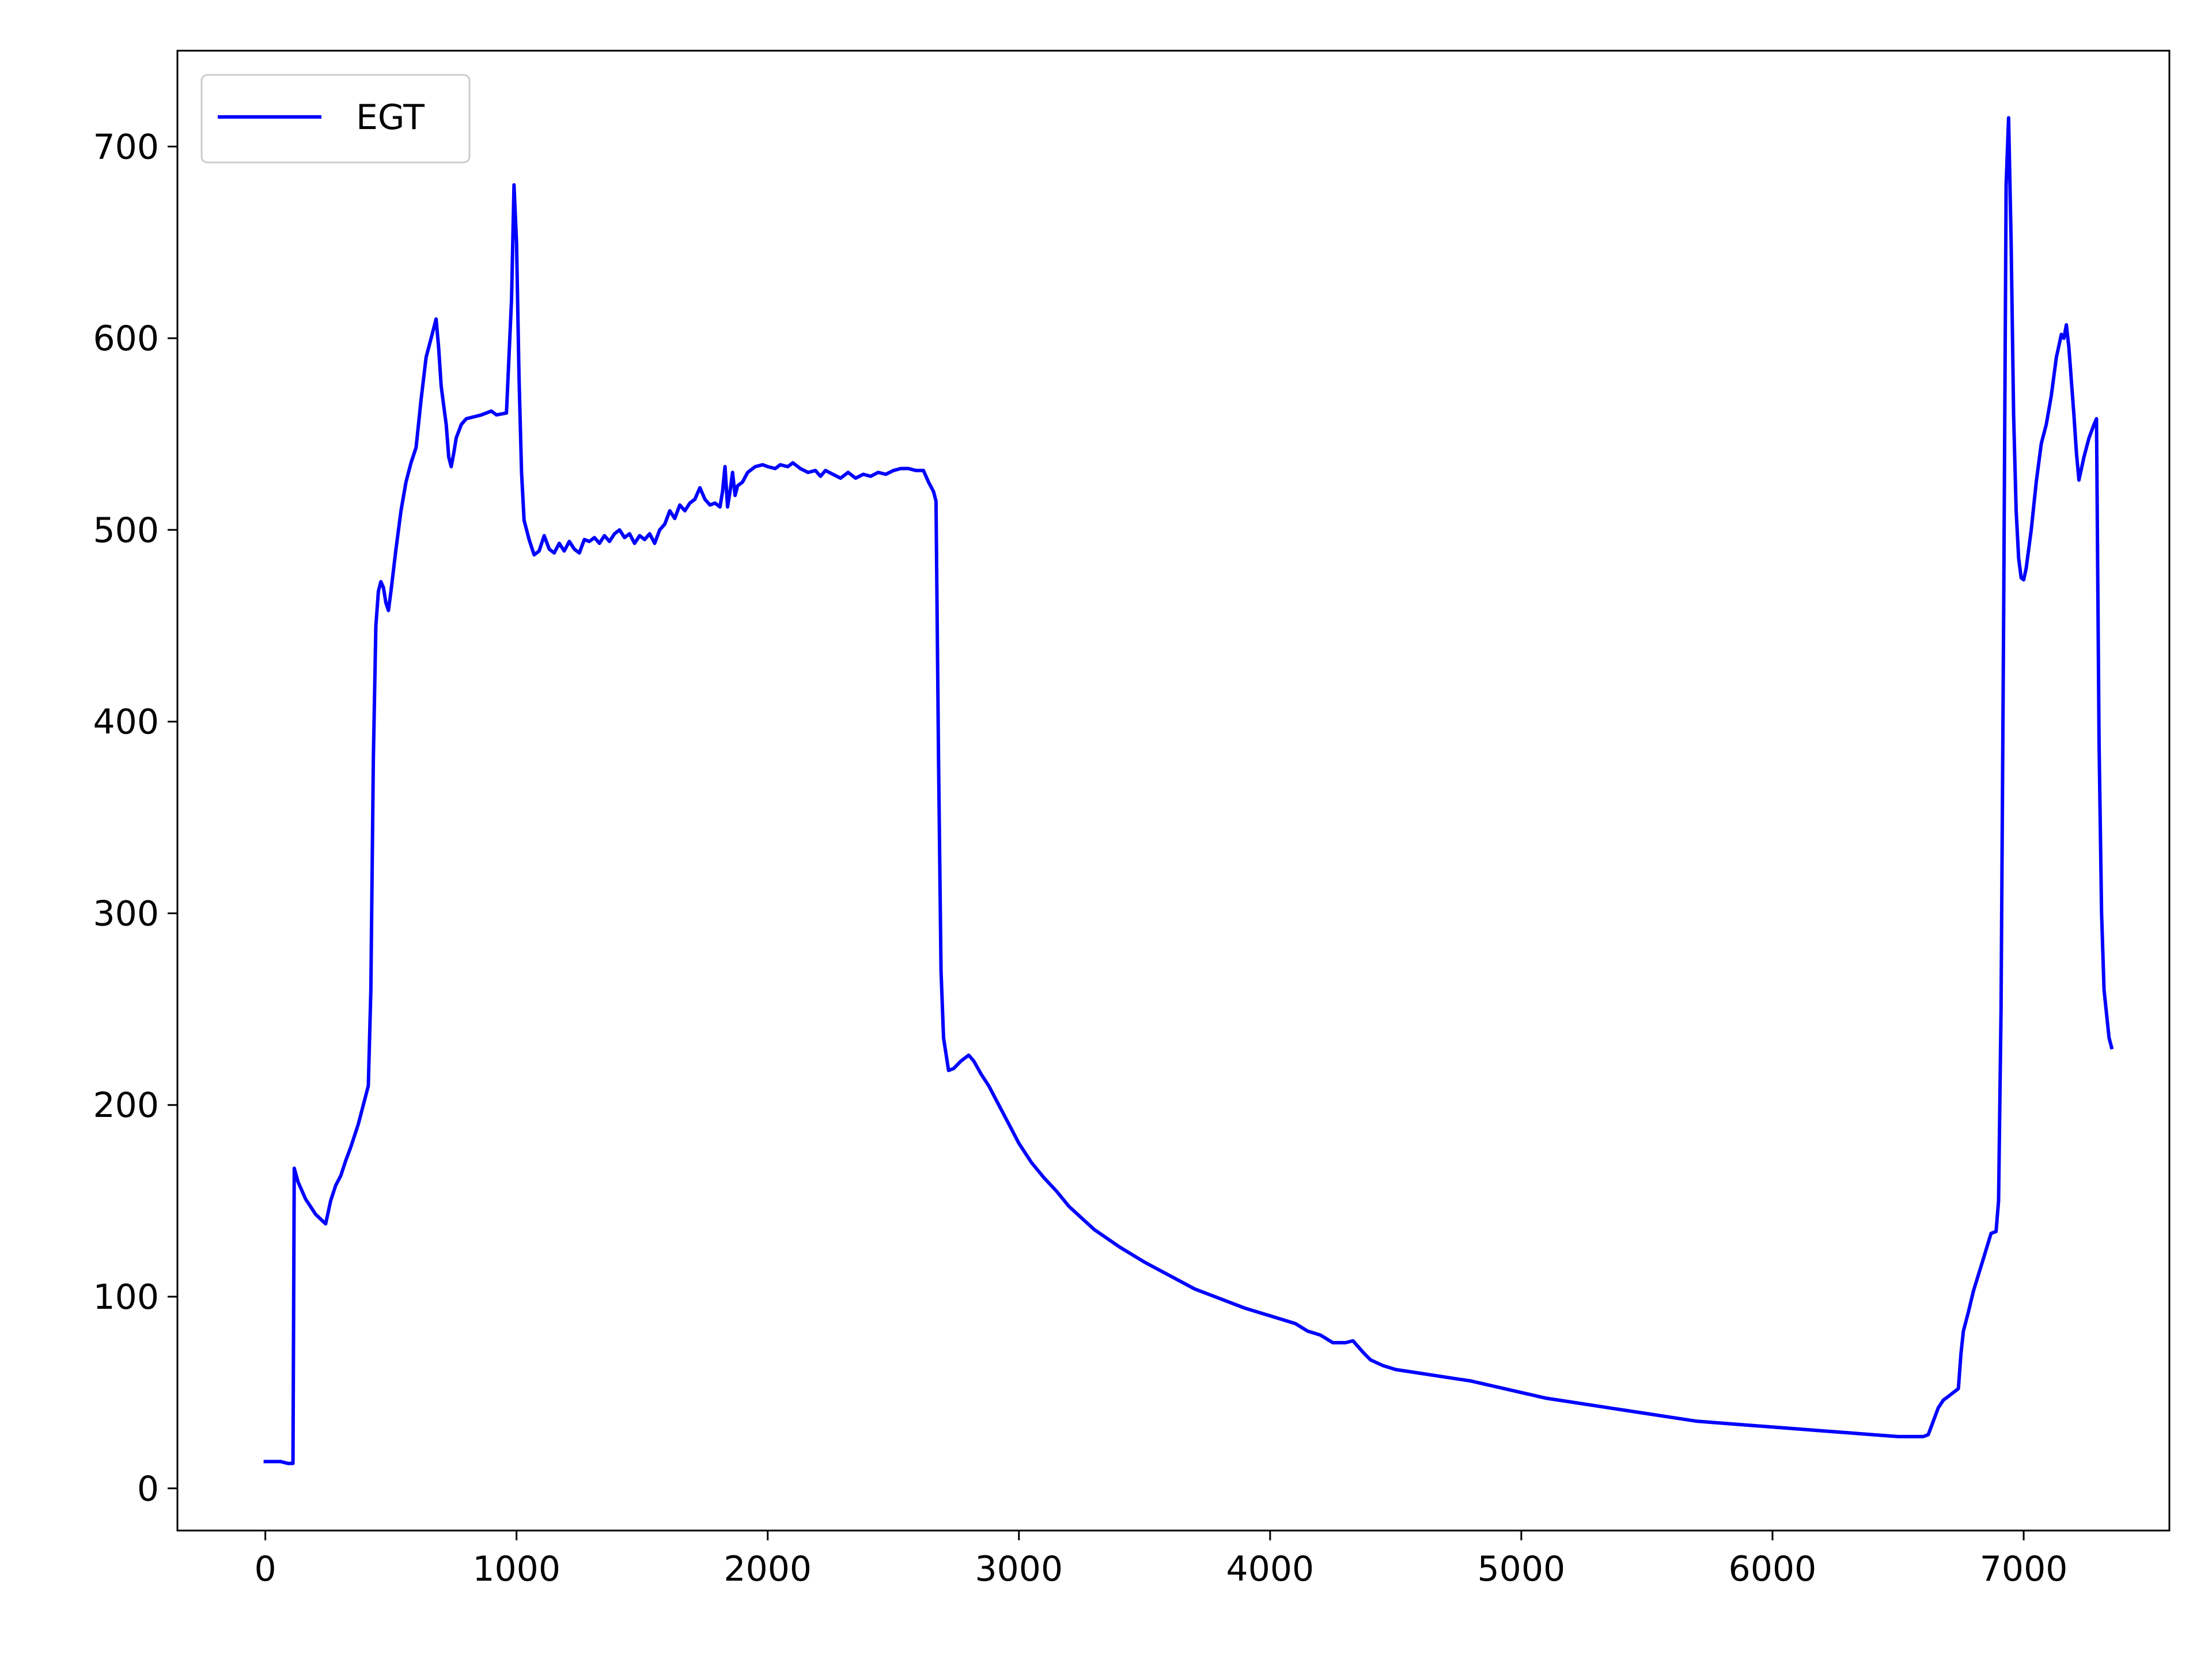 The width and height of the screenshot is (2212, 1659). I want to click on legend: EGT, so click(335, 119).